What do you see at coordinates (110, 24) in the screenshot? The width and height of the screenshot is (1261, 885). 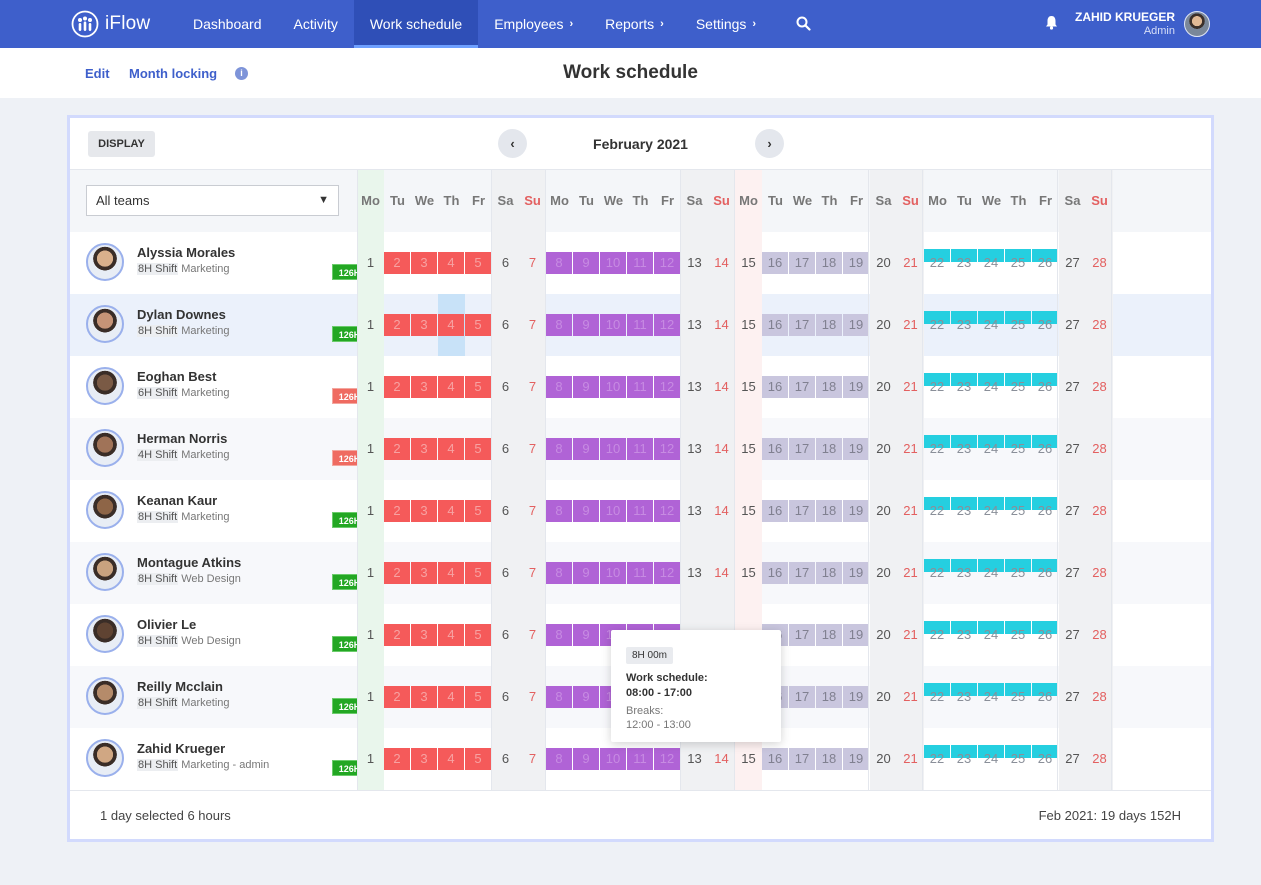 I see `app-logo: iFlow` at bounding box center [110, 24].